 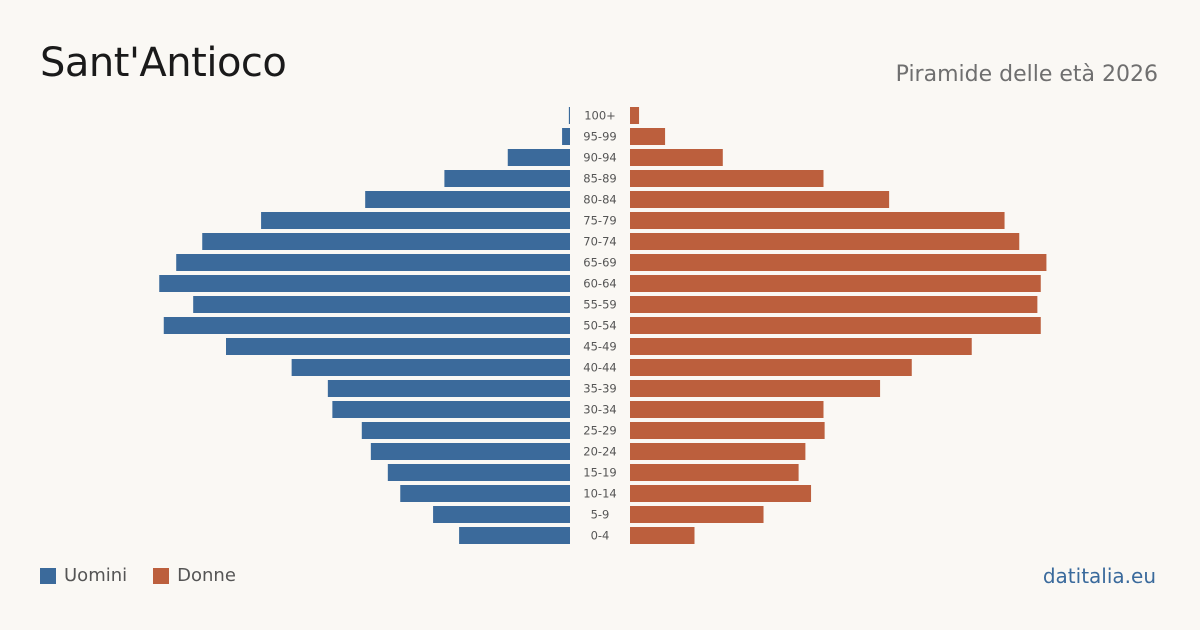 What do you see at coordinates (599, 326) in the screenshot?
I see `age-label-50-54: 50-54` at bounding box center [599, 326].